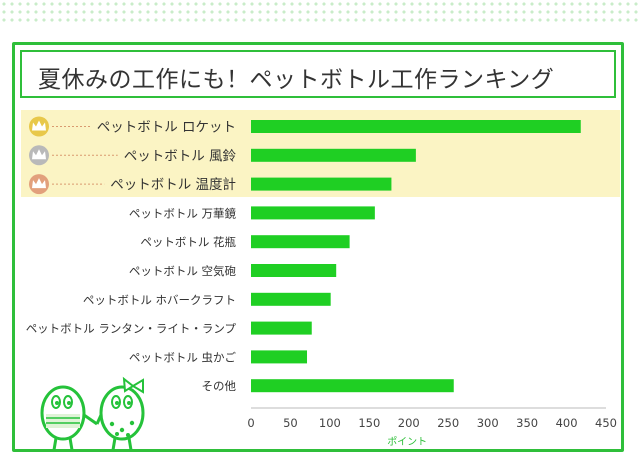 The width and height of the screenshot is (640, 465). What do you see at coordinates (120, 413) in the screenshot?
I see `mascot-right` at bounding box center [120, 413].